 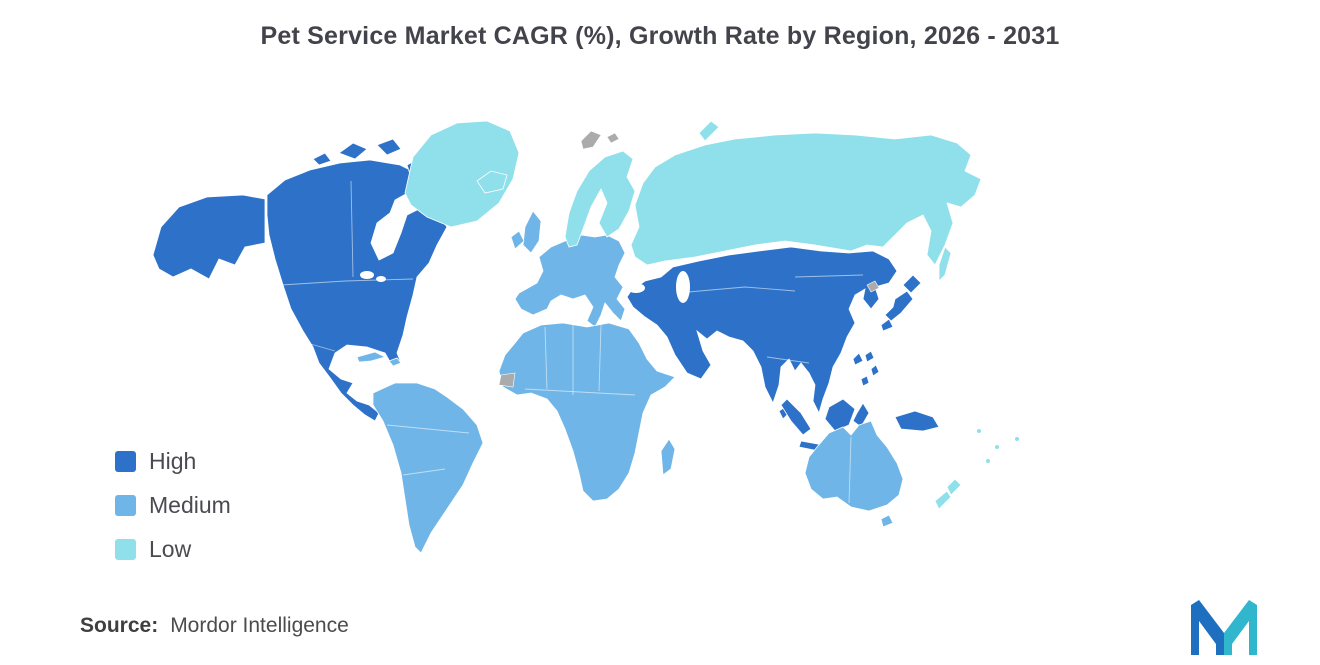 I want to click on mordor-intelligence-logo, so click(x=1224, y=627).